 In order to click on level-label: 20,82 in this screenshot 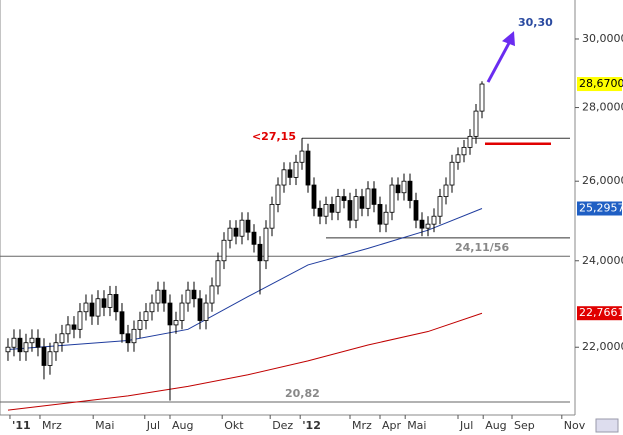, I will do `click(302, 393)`.